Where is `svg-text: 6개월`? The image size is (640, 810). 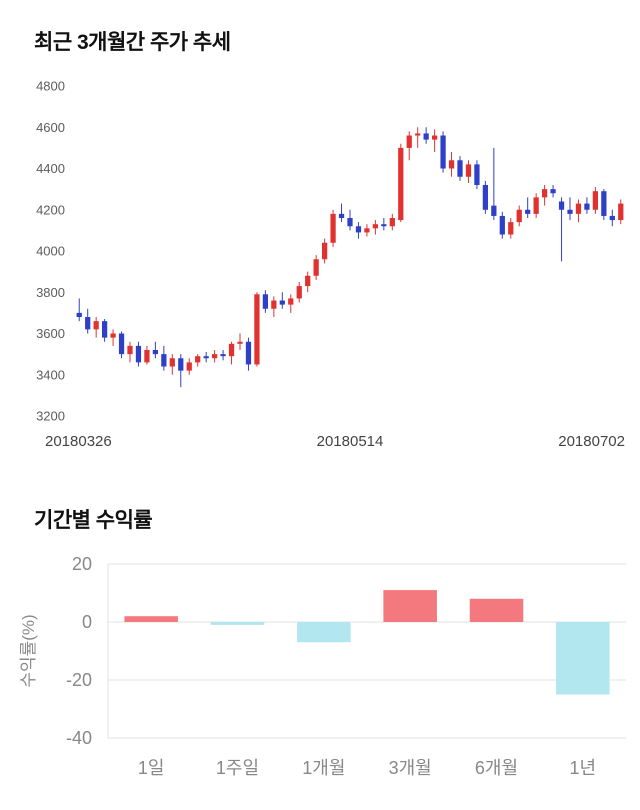
svg-text: 6개월 is located at coordinates (496, 768).